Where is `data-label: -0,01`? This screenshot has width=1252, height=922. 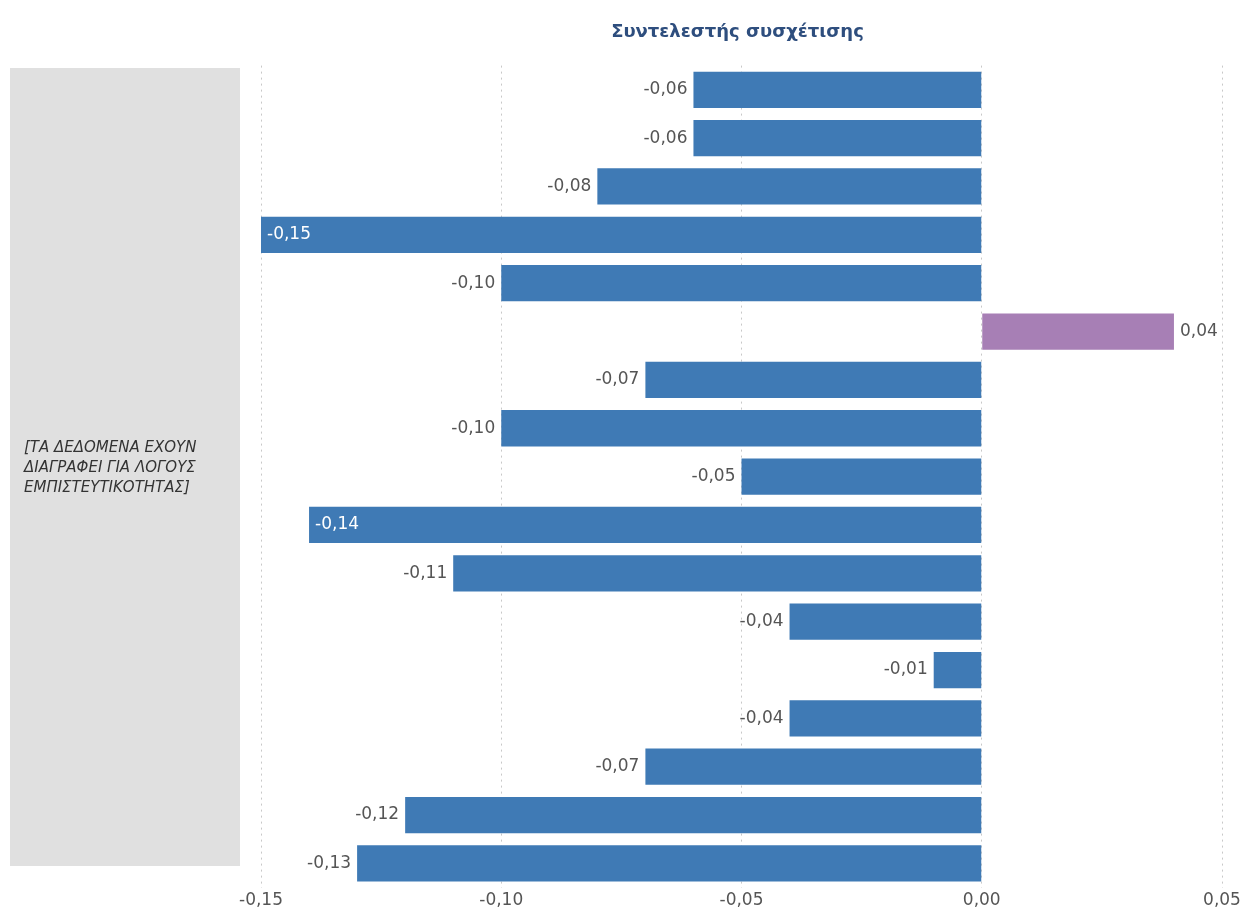
data-label: -0,01 is located at coordinates (905, 668).